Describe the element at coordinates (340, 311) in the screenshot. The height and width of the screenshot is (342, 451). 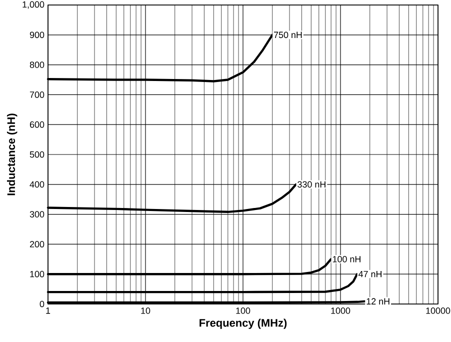
I see `x-tick-label: 1000` at that location.